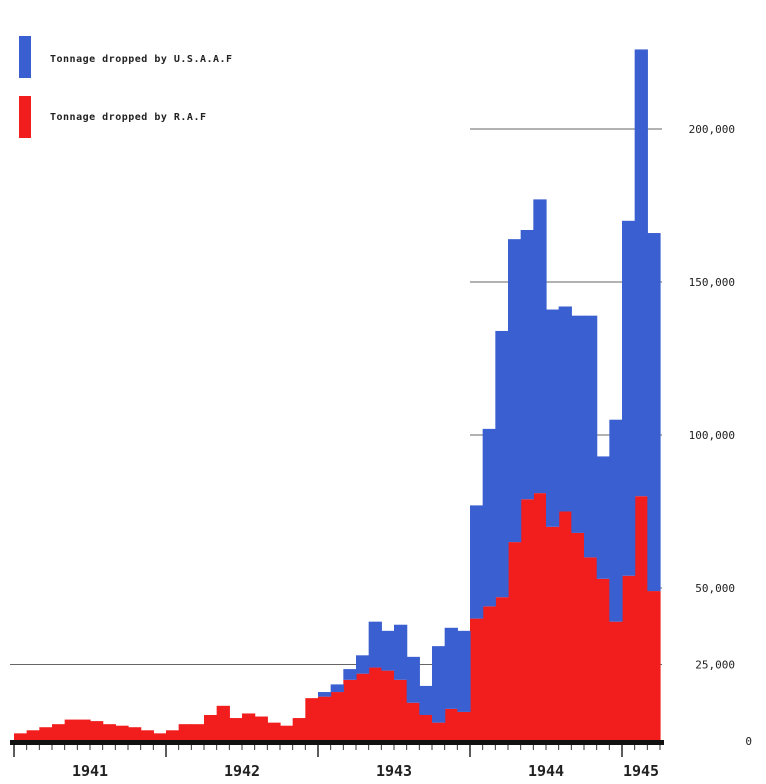 The image size is (766, 784). What do you see at coordinates (141, 59) in the screenshot?
I see `legend-label-usaaf: Tonnage dropped by U.S.A.A.F` at bounding box center [141, 59].